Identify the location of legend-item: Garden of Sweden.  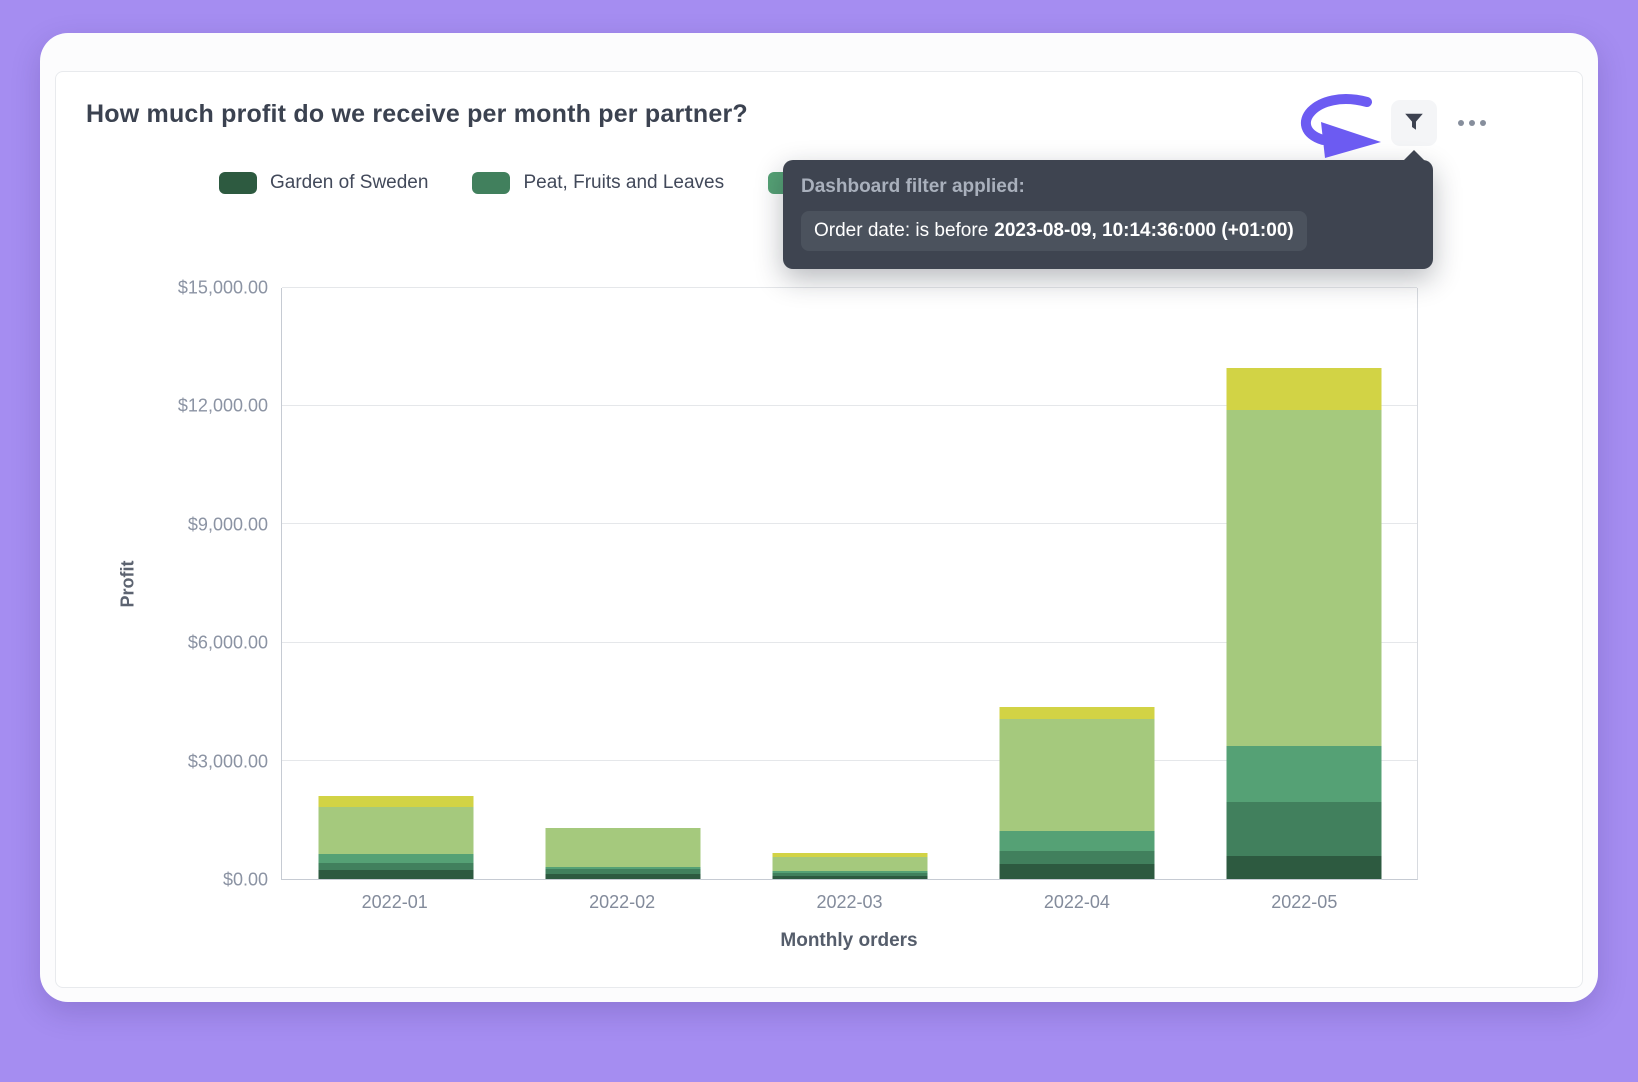
(323, 183).